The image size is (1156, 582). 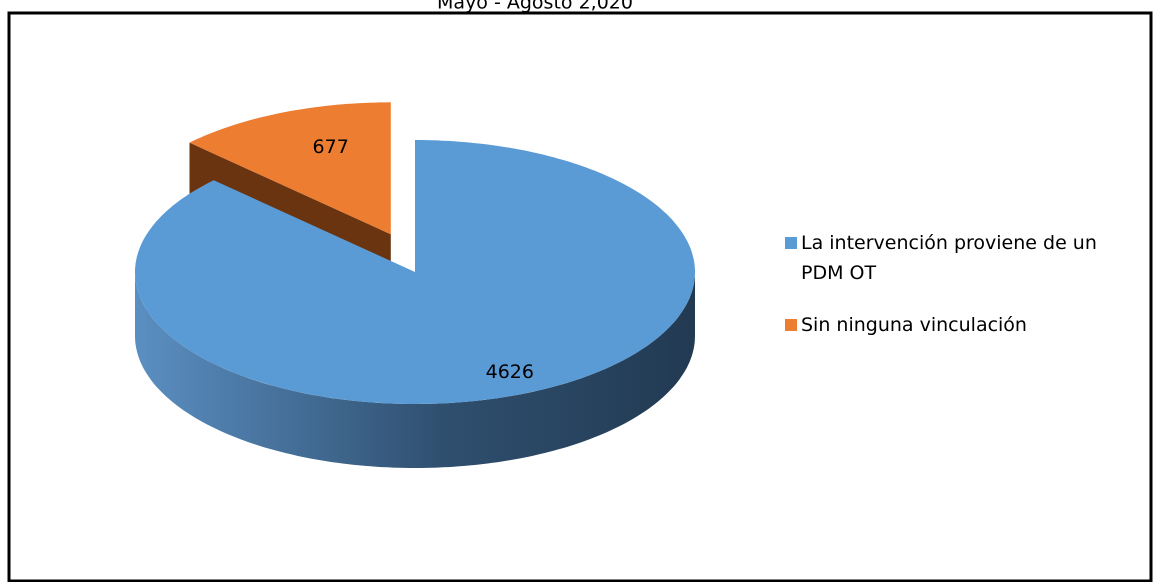 I want to click on legend-label: La intervención proviene de un PDM OT, so click(x=949, y=258).